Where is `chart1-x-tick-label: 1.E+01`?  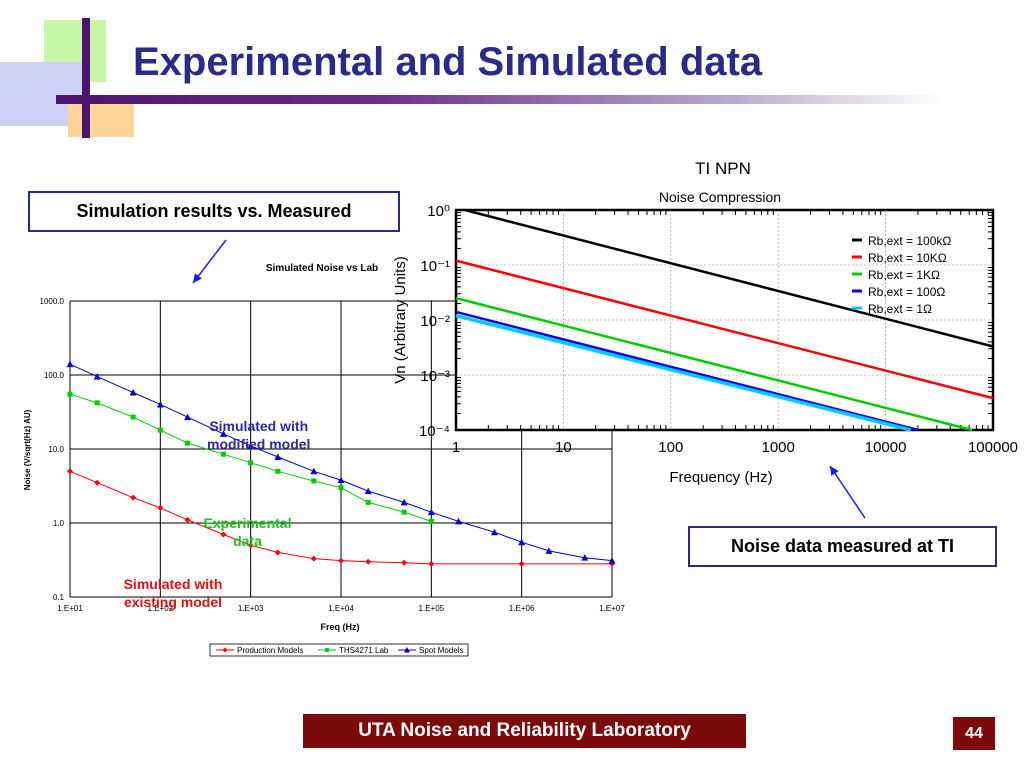 chart1-x-tick-label: 1.E+01 is located at coordinates (70, 608).